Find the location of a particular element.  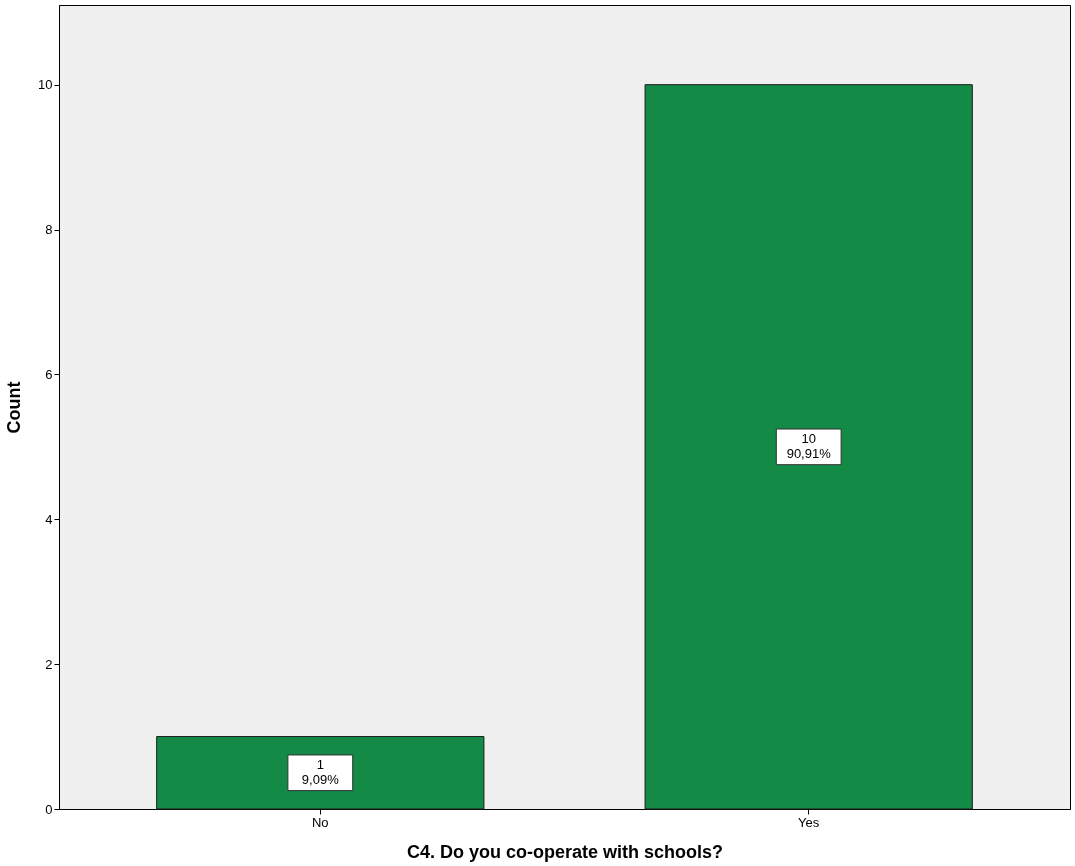

x-axis-title: C4. Do you co-operate with schools? is located at coordinates (565, 851).